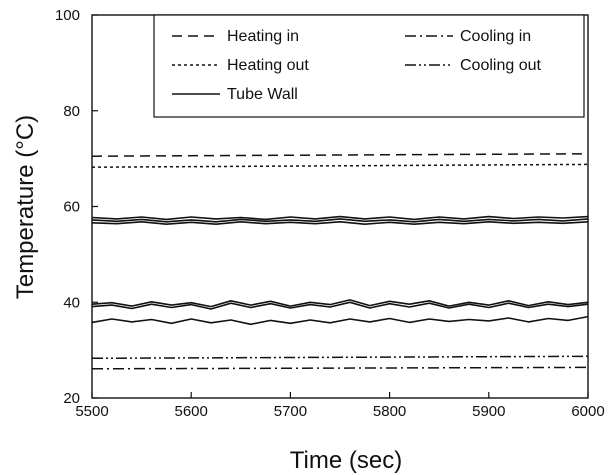 Image resolution: width=608 pixels, height=475 pixels. What do you see at coordinates (587, 411) in the screenshot?
I see `x-tick-label-6000: 6000` at bounding box center [587, 411].